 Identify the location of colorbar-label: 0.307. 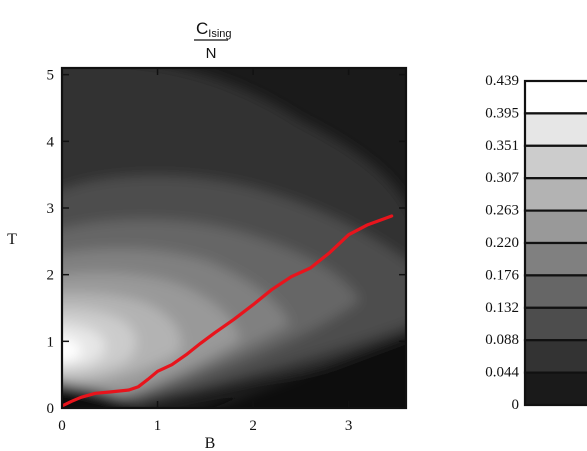
(502, 178).